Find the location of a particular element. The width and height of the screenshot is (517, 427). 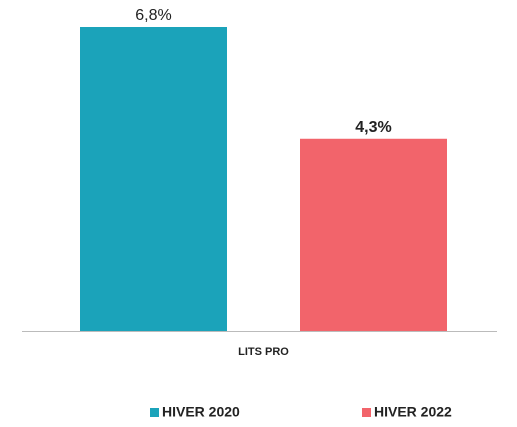

legend-label: HIVER 2020 is located at coordinates (201, 412).